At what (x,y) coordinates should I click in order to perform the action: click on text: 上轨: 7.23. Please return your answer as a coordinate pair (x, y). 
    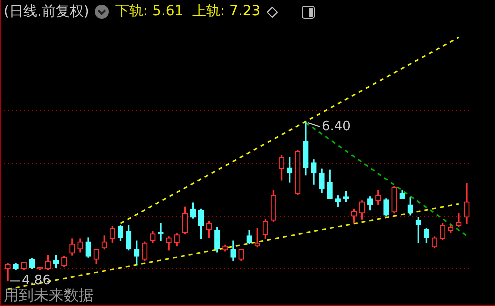
    Looking at the image, I should click on (226, 12).